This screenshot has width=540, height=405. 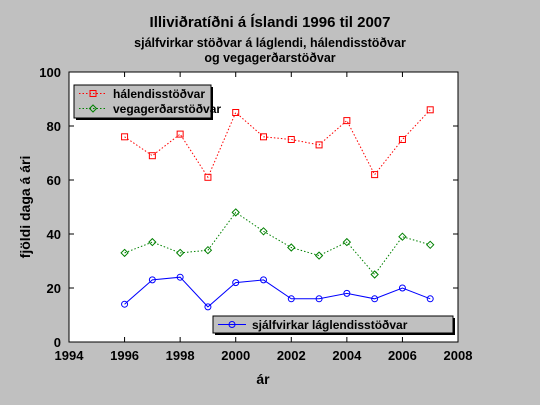 I want to click on y-axis-label: fjöldi daga á ári, so click(x=25, y=207).